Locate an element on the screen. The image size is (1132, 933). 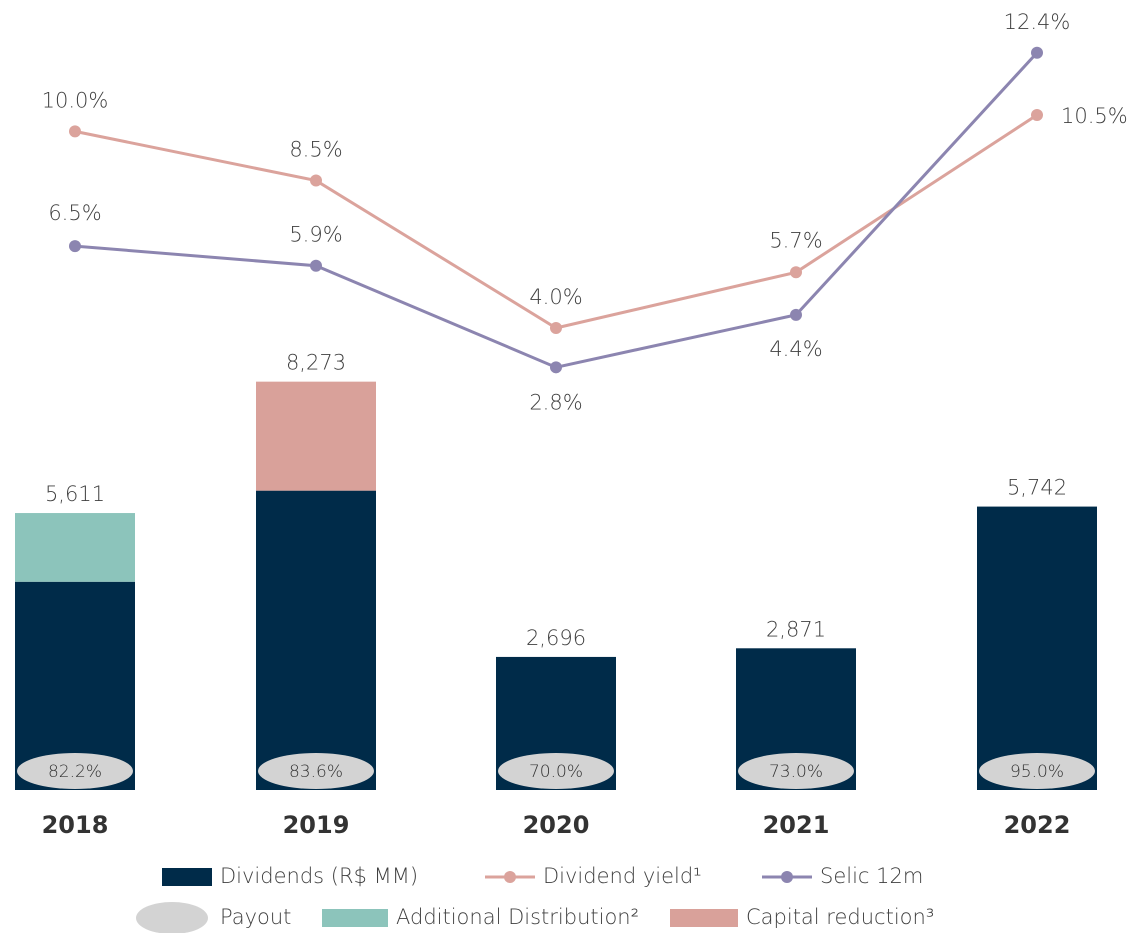
x-tick-label: 2019 is located at coordinates (316, 825).